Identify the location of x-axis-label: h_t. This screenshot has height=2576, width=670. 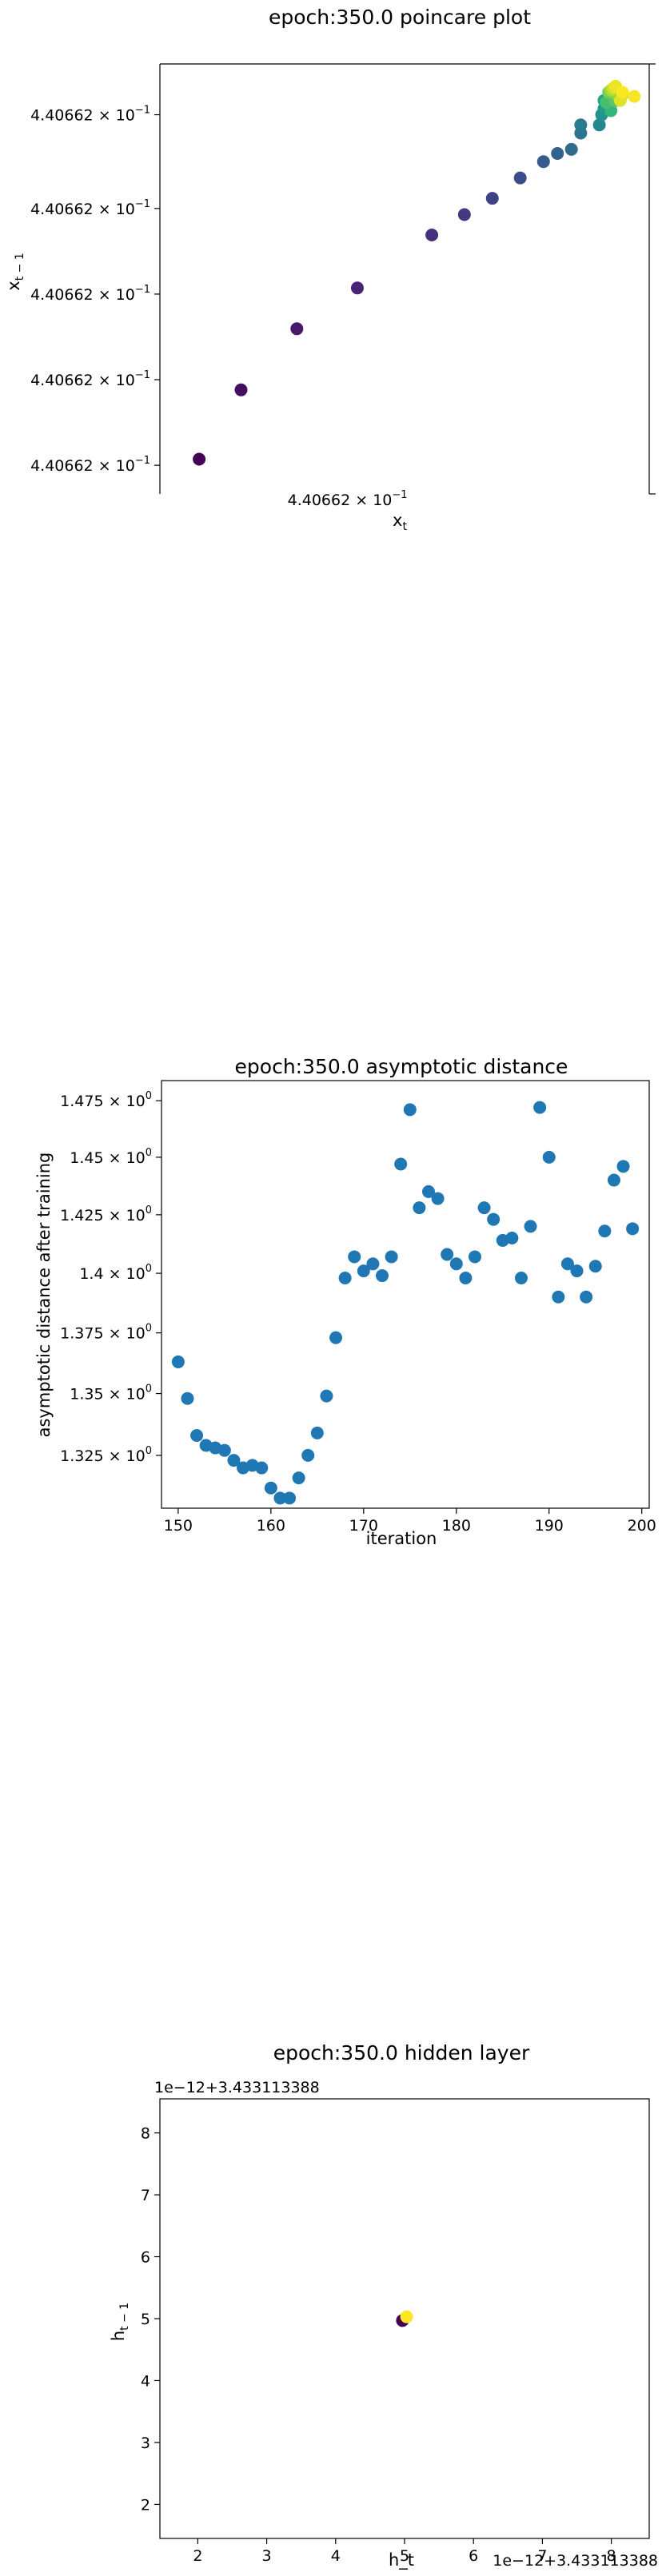
(401, 2560).